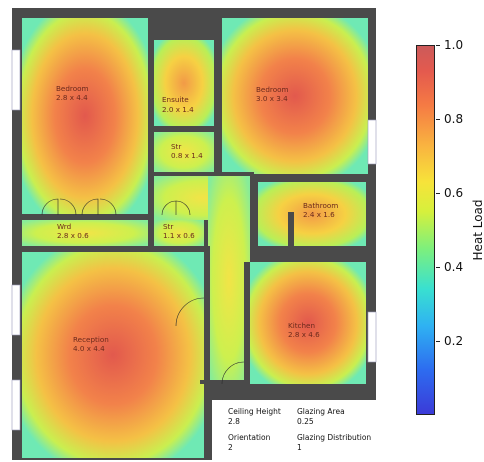 The image size is (484, 462). What do you see at coordinates (187, 155) in the screenshot?
I see `room-dims: 0.8 x 1.4` at bounding box center [187, 155].